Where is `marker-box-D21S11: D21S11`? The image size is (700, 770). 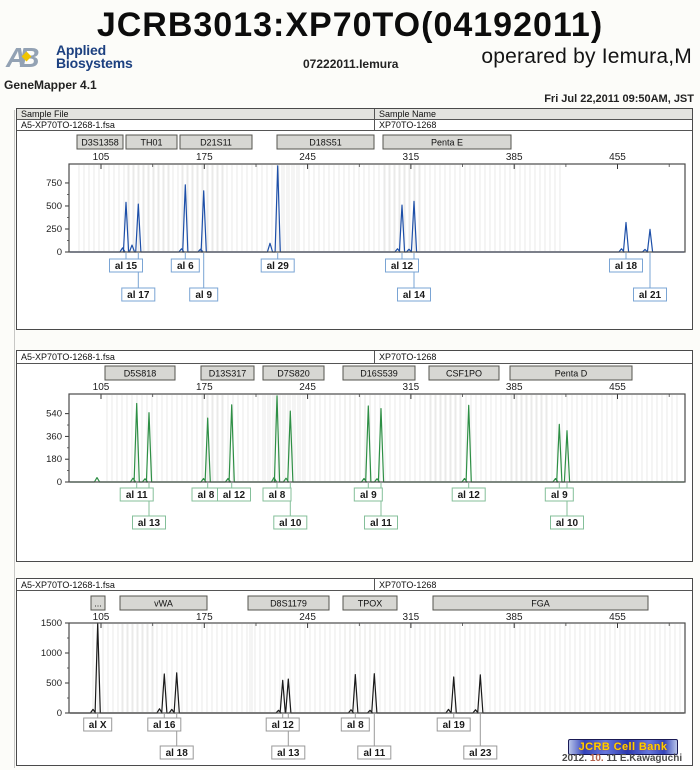 marker-box-D21S11: D21S11 is located at coordinates (216, 142).